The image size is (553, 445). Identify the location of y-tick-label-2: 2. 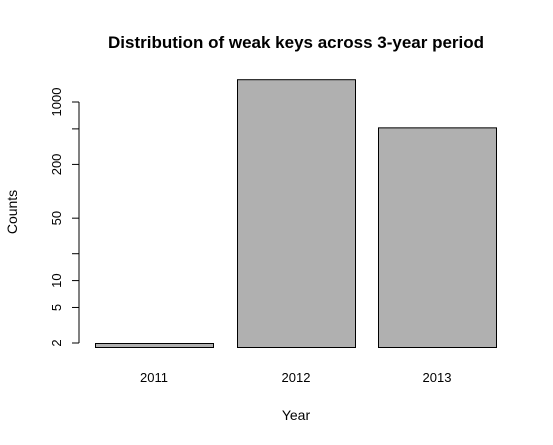
(56, 342).